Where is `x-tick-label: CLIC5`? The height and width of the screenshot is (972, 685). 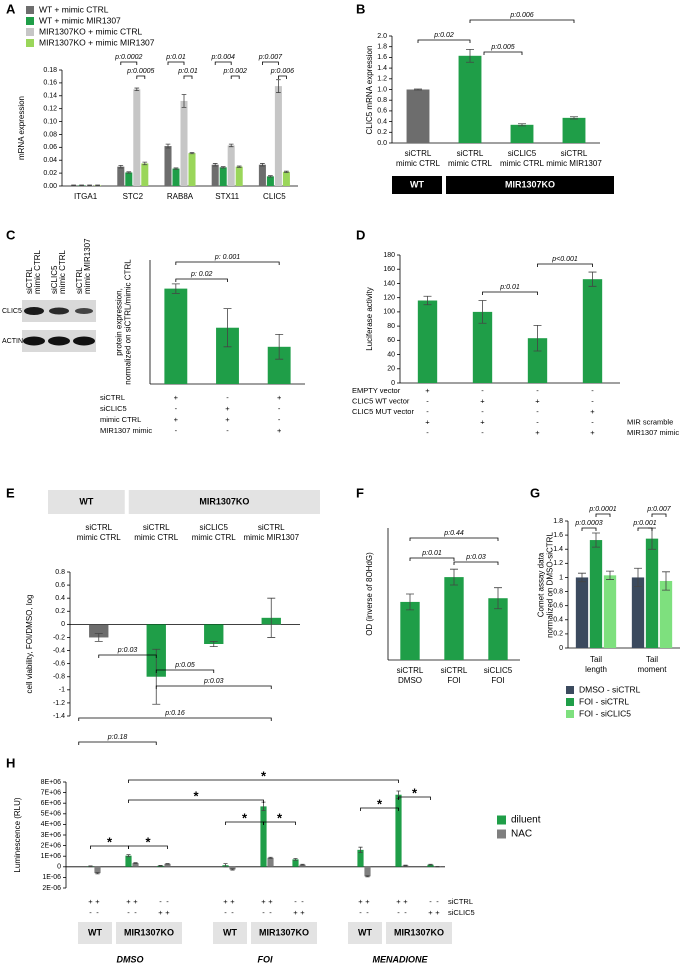 x-tick-label: CLIC5 is located at coordinates (274, 196).